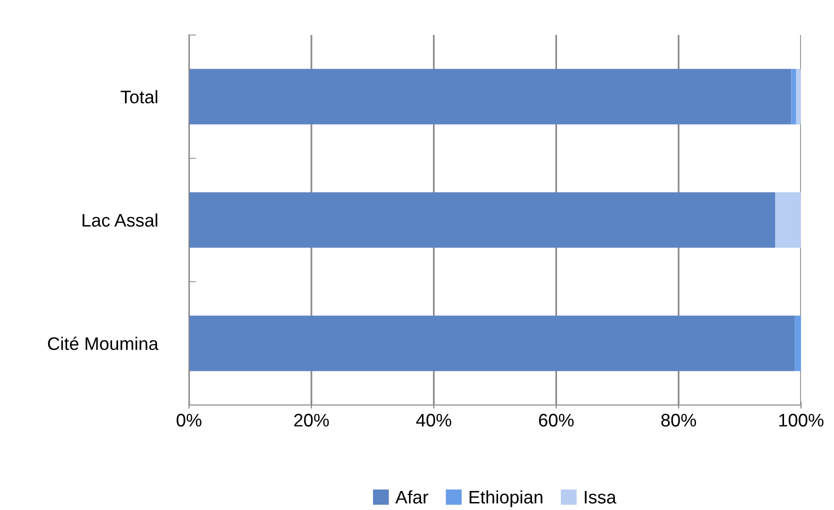 Image resolution: width=834 pixels, height=510 pixels. I want to click on y-tick-label: Cité Moumina, so click(103, 343).